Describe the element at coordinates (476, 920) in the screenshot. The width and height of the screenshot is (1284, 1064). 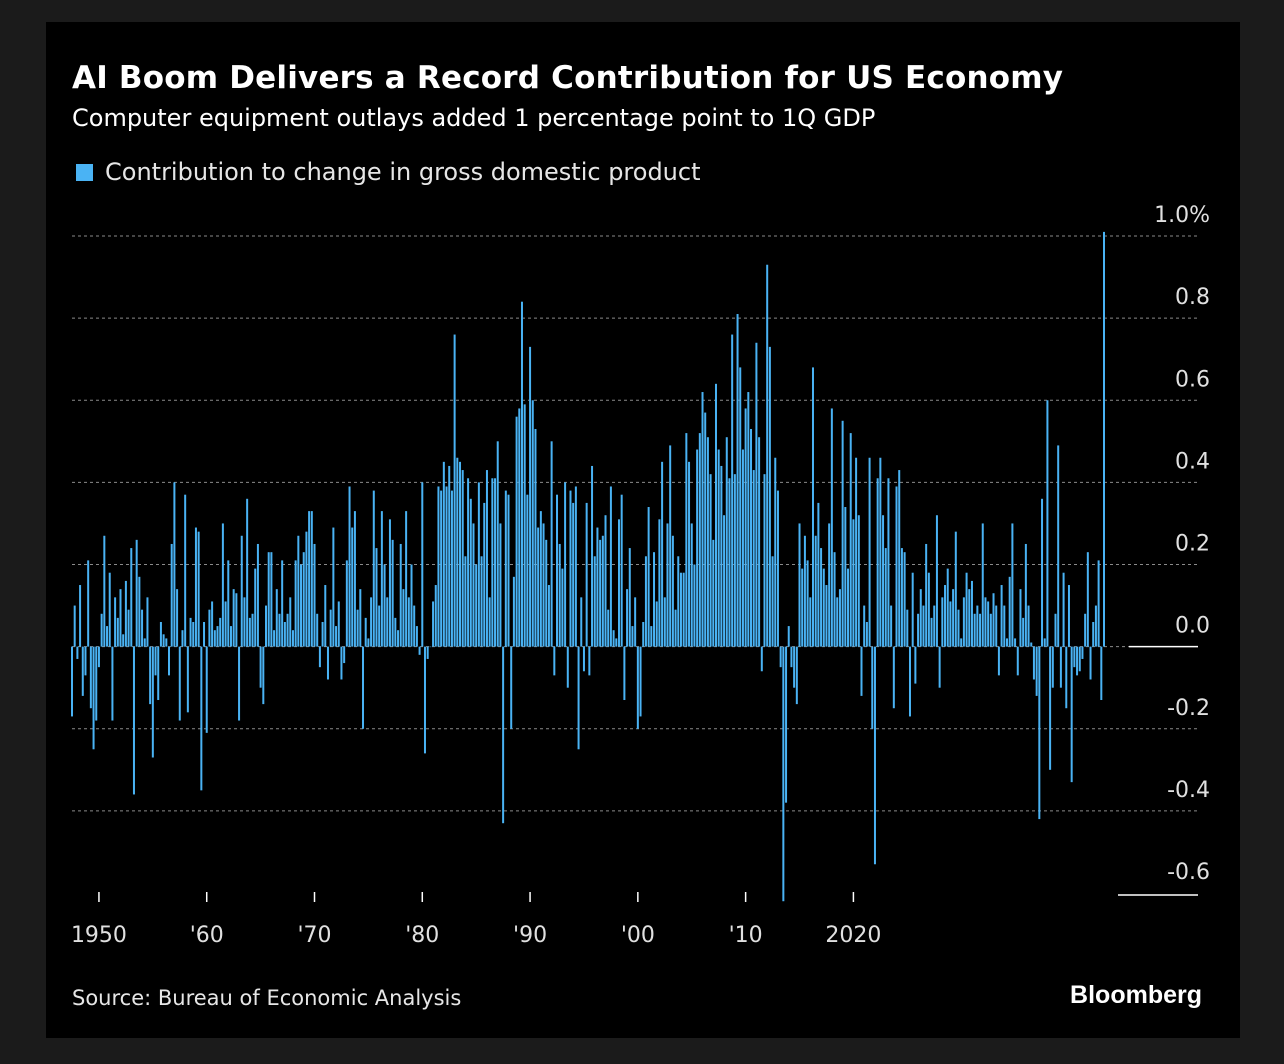
I see `x-axis-labels: 1950 '60 '70 '80 '90 '00 '10 2020` at that location.